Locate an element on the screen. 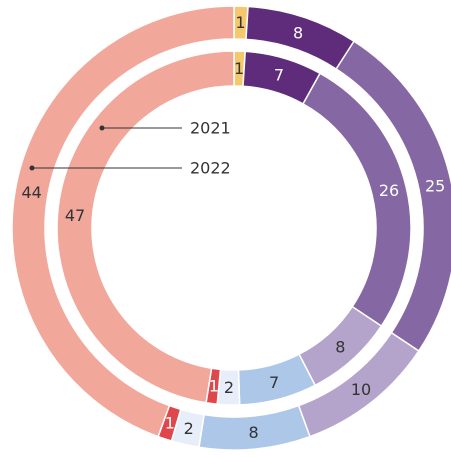 The width and height of the screenshot is (451, 455). data-label: 26 is located at coordinates (389, 190).